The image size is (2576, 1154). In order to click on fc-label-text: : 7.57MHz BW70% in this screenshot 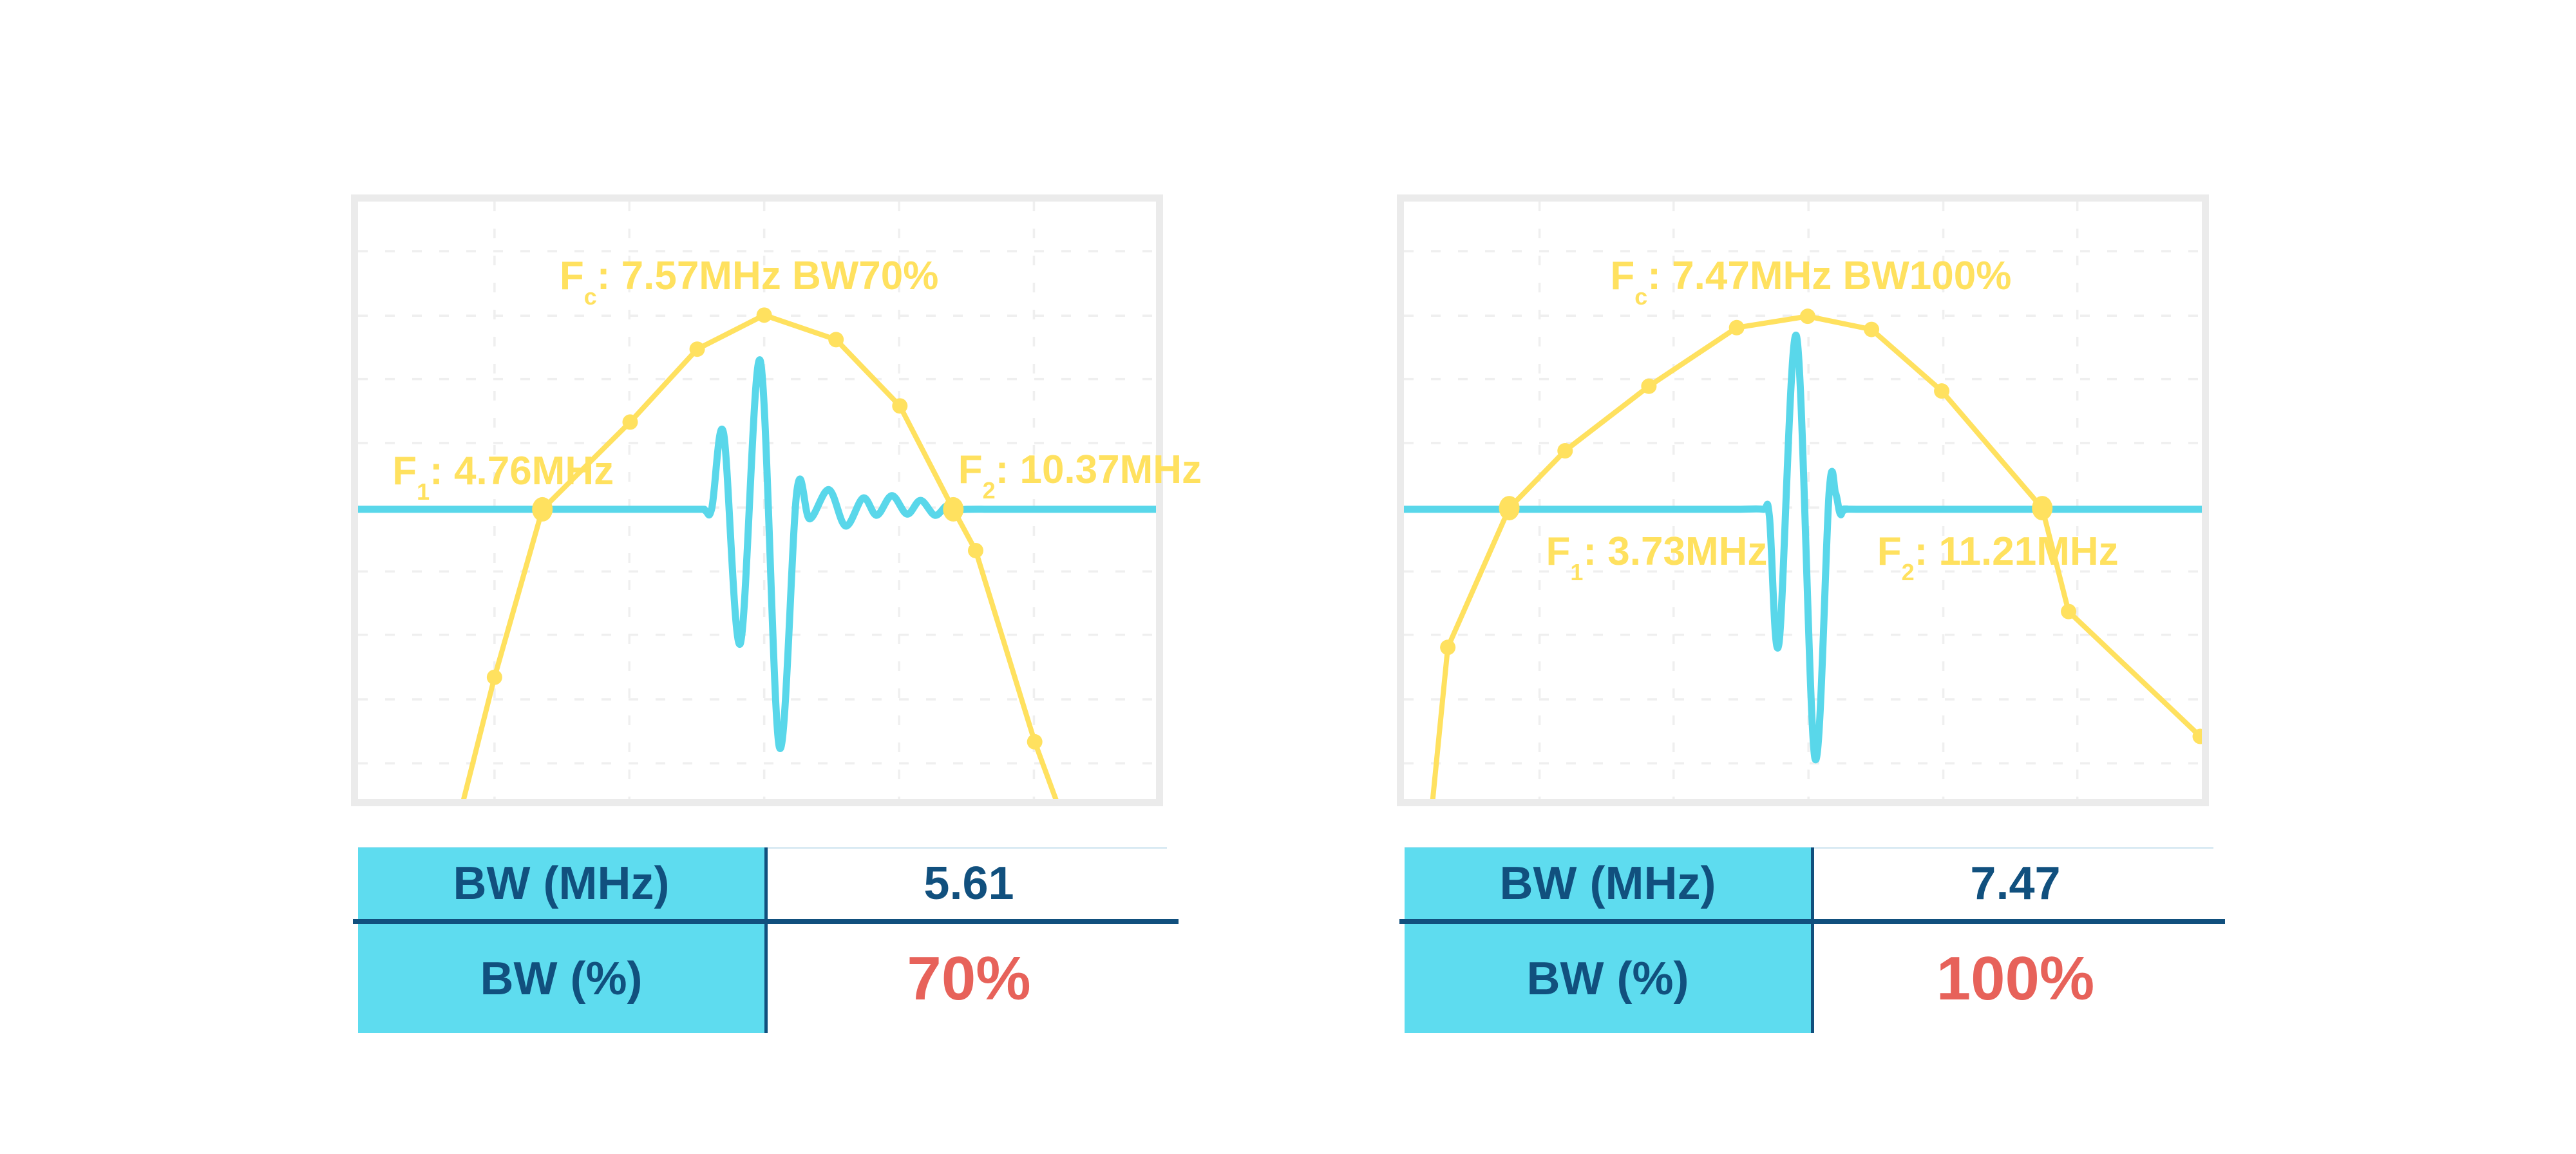, I will do `click(767, 275)`.